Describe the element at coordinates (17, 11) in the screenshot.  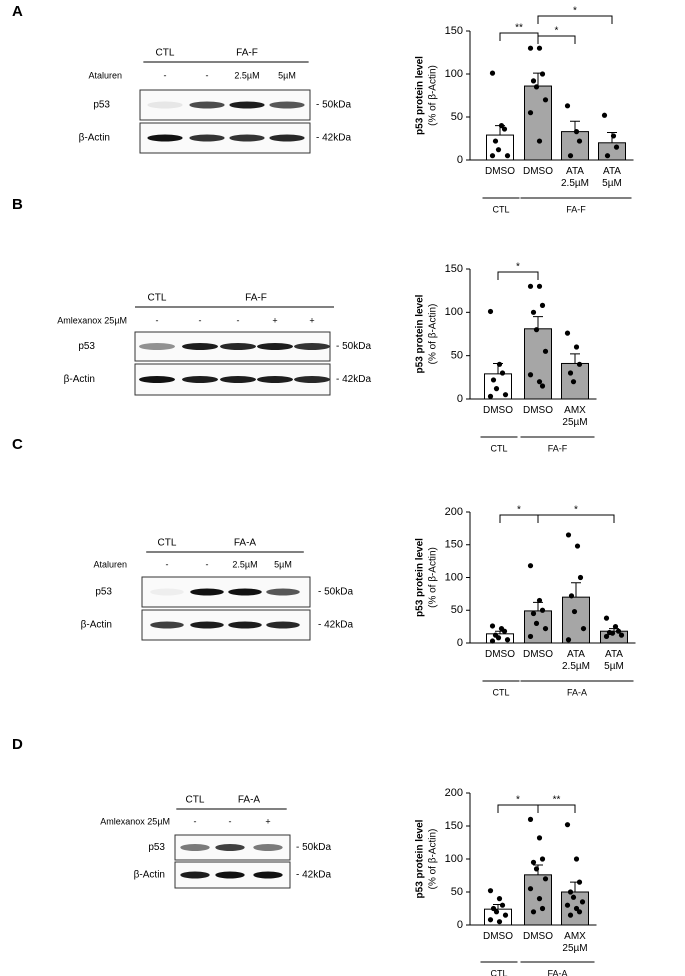
I see `panel-label: A` at that location.